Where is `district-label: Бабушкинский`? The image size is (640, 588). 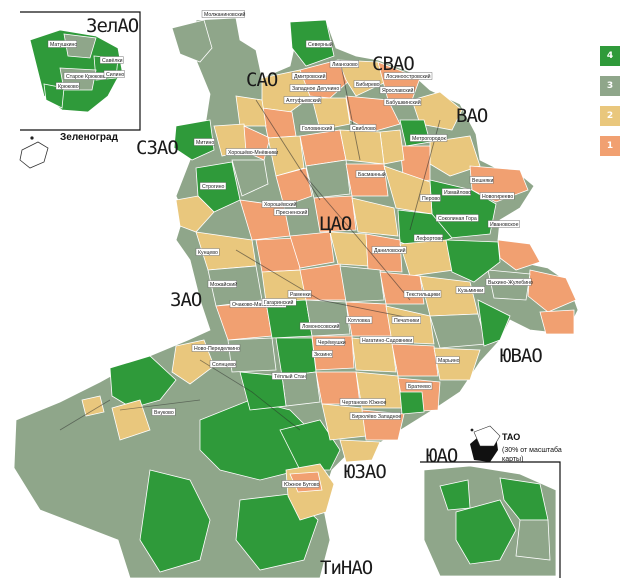
district-label: Бабушкинский is located at coordinates (402, 102).